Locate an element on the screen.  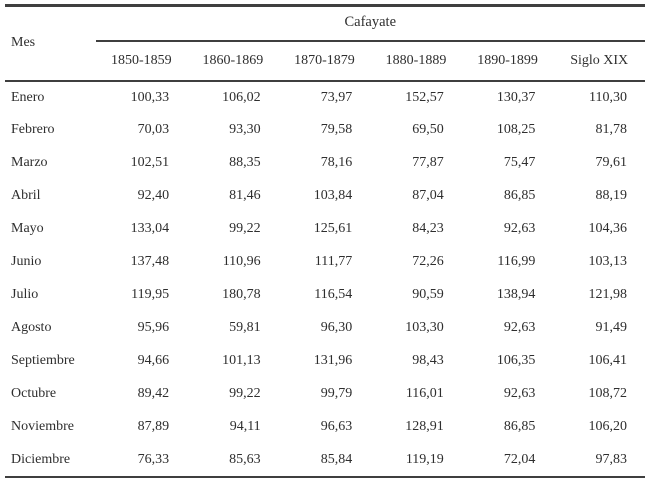
value-cell: 108,25 is located at coordinates (516, 129).